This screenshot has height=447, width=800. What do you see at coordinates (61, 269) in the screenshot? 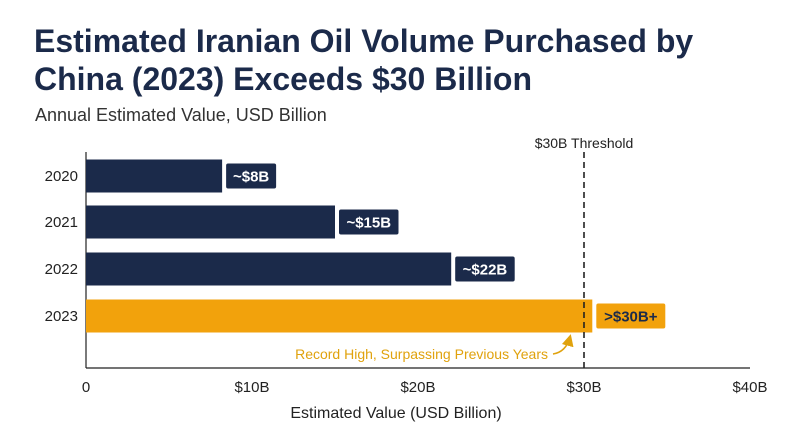
I see `category-label: 2022` at bounding box center [61, 269].